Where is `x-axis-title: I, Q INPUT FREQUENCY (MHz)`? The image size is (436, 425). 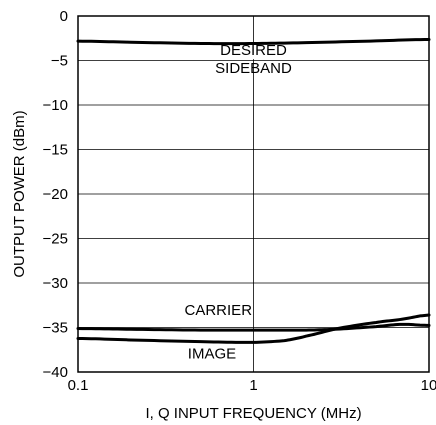 x-axis-title: I, Q INPUT FREQUENCY (MHz) is located at coordinates (253, 413).